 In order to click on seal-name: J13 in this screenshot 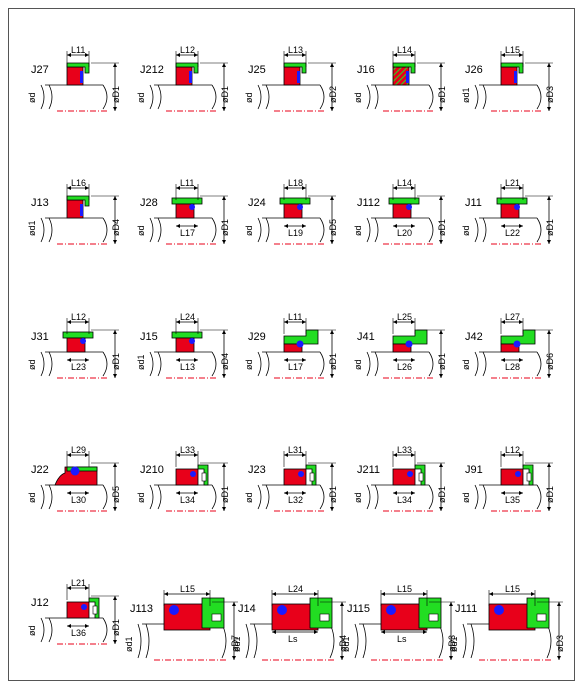, I will do `click(40, 203)`.